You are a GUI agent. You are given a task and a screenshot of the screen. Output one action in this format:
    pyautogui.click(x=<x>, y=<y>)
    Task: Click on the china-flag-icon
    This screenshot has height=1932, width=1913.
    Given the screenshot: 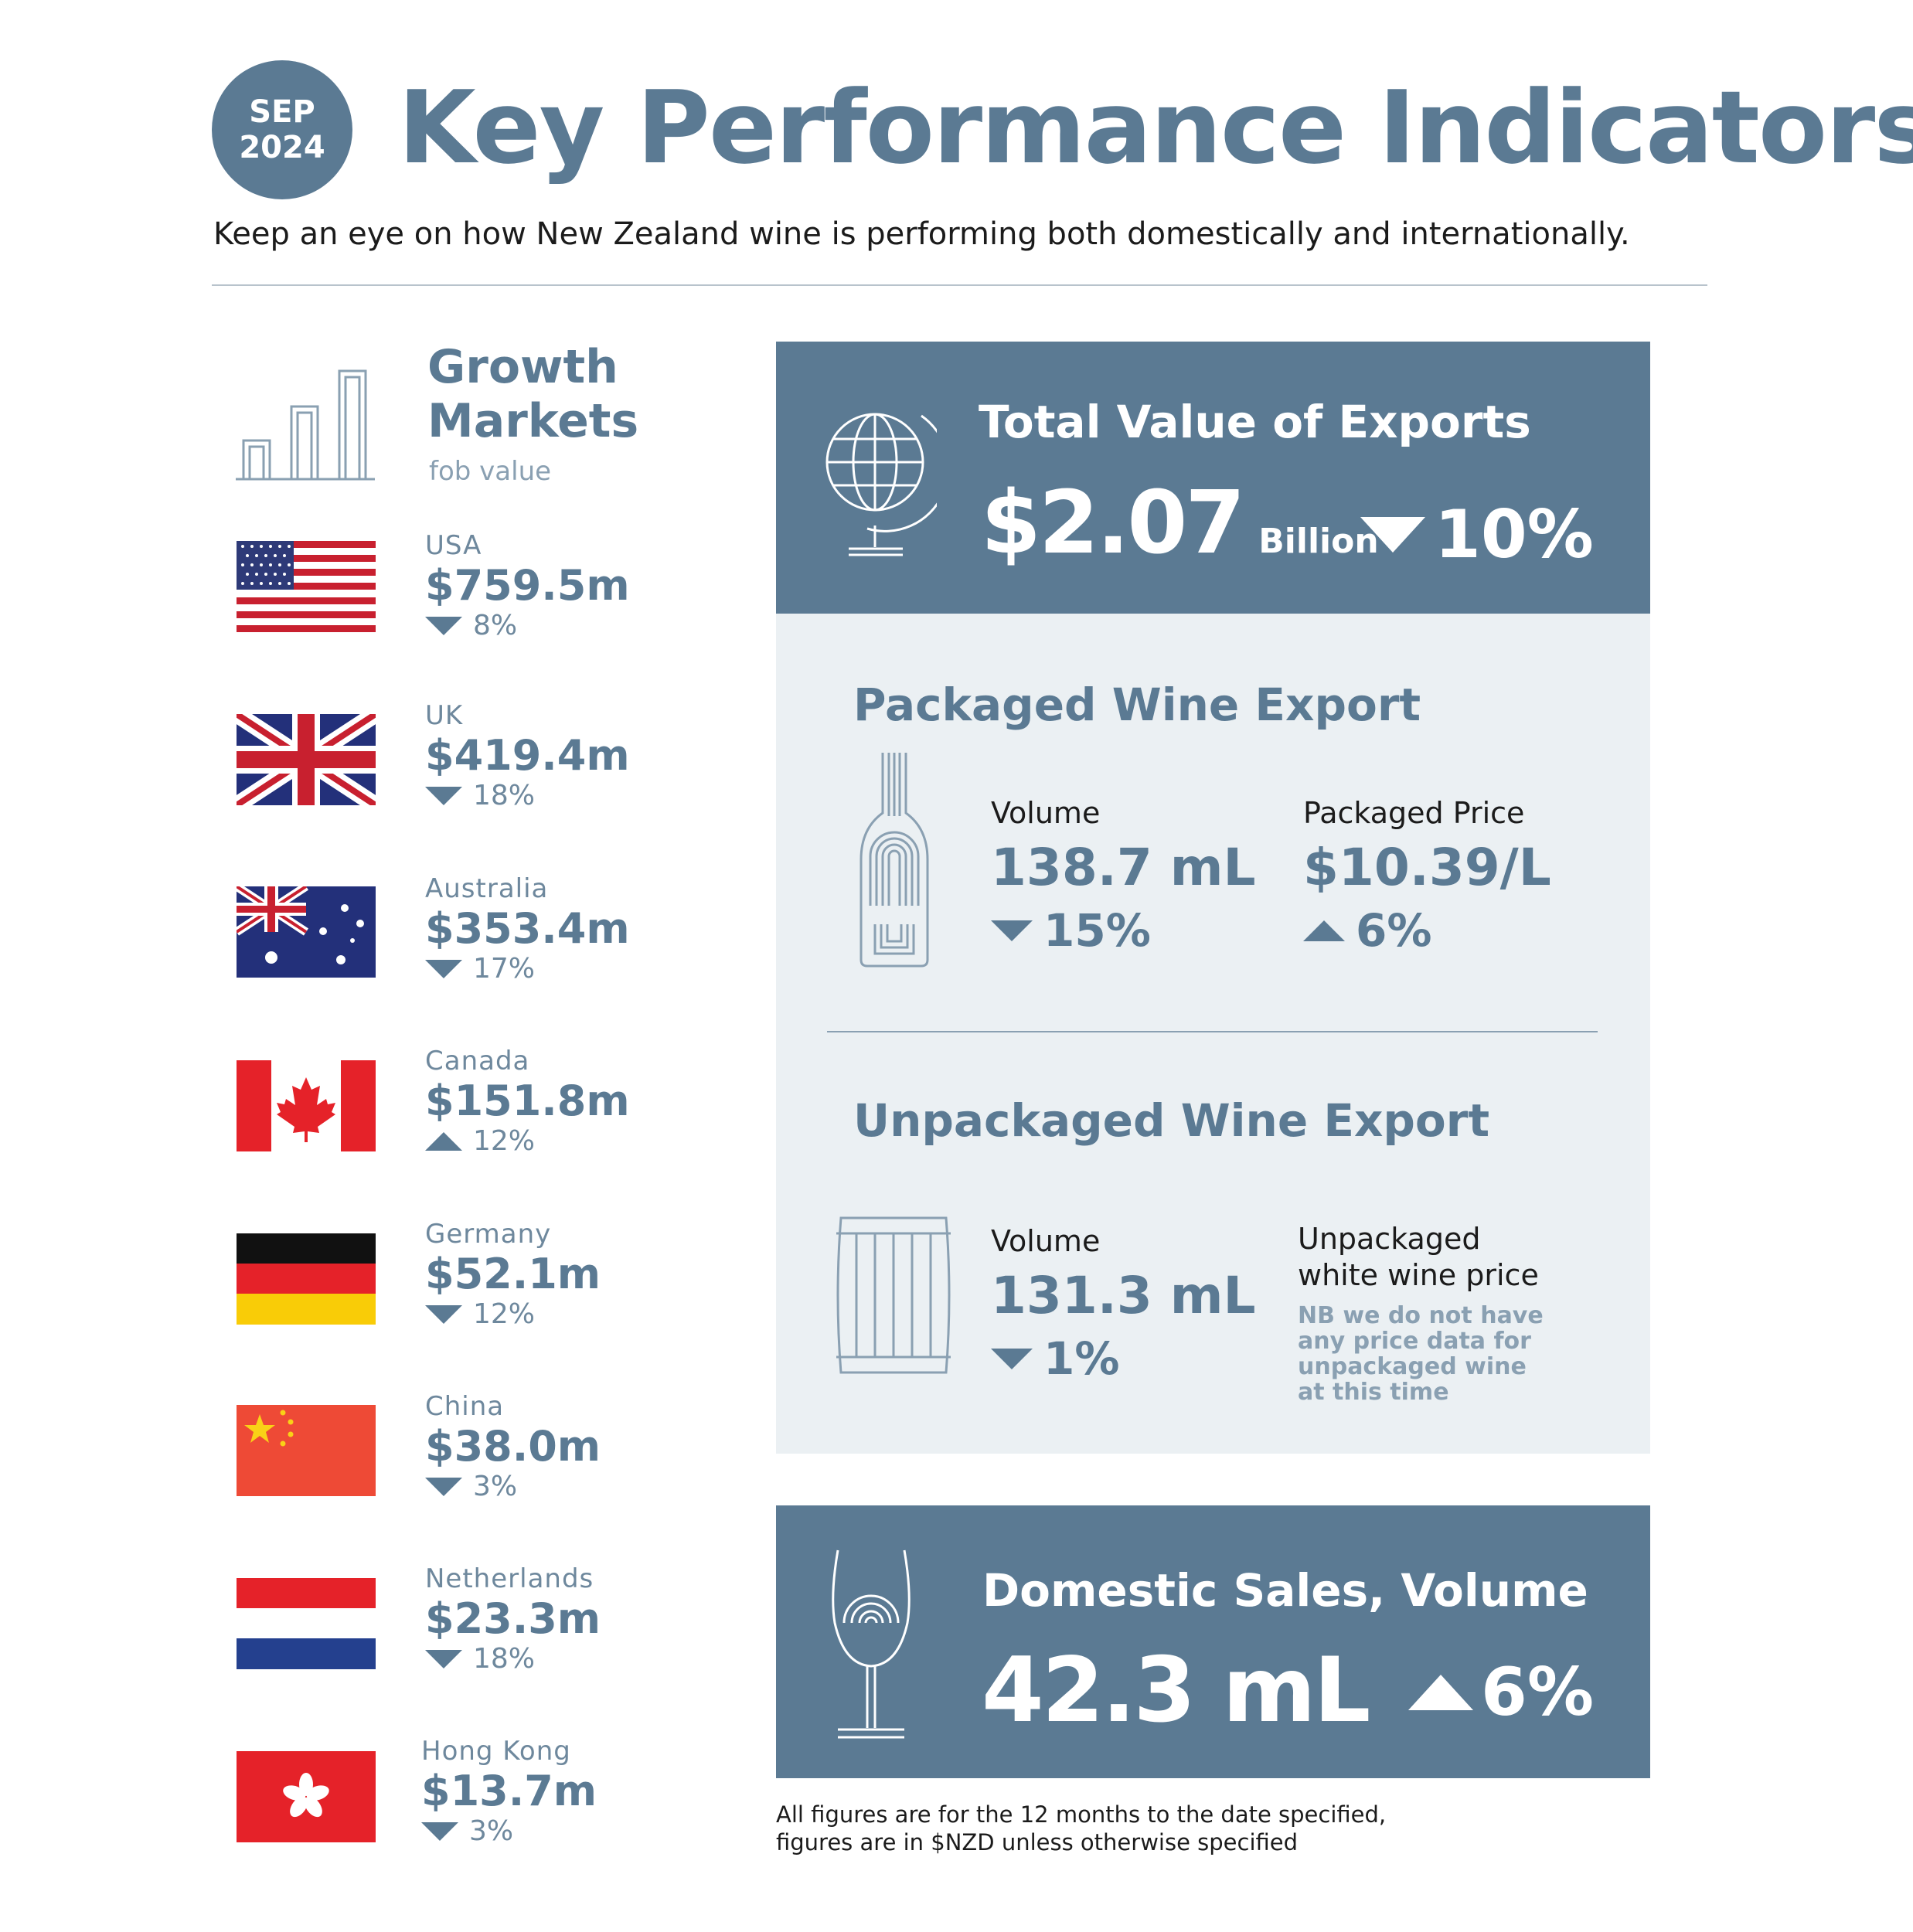 What is the action you would take?
    pyautogui.click(x=306, y=1451)
    